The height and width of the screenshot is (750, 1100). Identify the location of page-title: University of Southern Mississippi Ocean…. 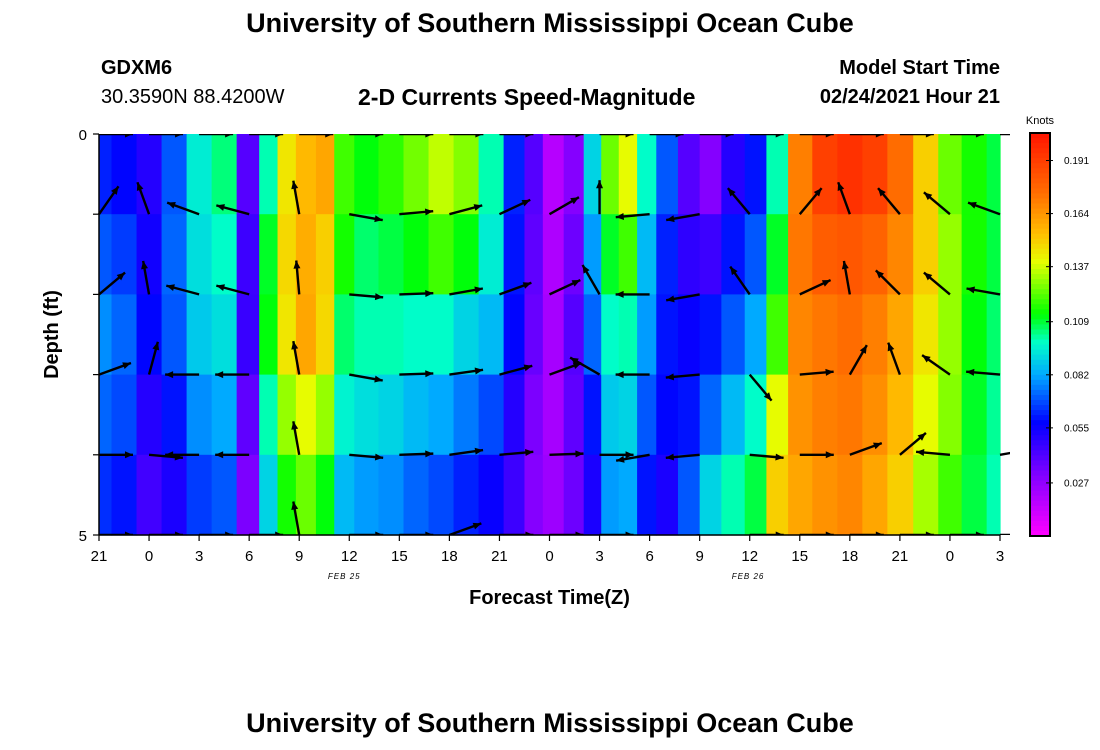
(550, 23).